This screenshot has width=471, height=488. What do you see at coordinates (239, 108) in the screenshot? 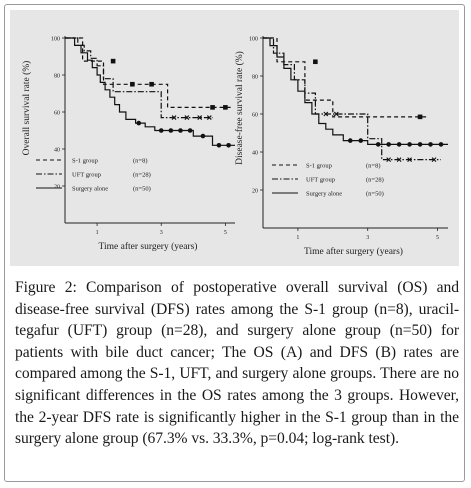
I see `y-axis-label: Disease-free survival rate (%)` at bounding box center [239, 108].